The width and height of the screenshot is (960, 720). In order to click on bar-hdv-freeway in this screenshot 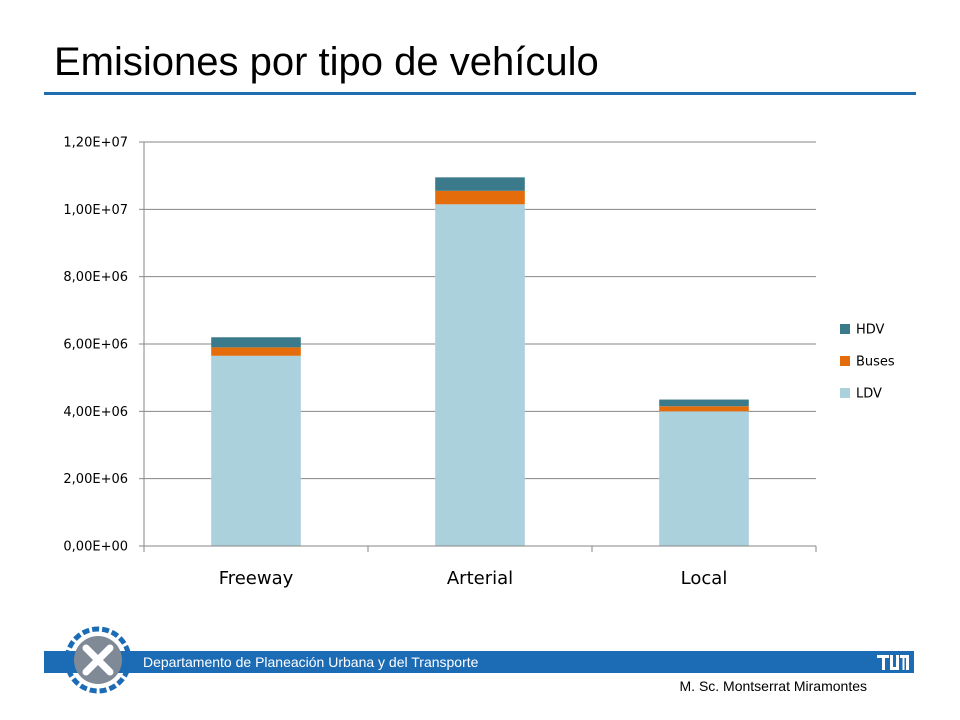, I will do `click(256, 342)`.